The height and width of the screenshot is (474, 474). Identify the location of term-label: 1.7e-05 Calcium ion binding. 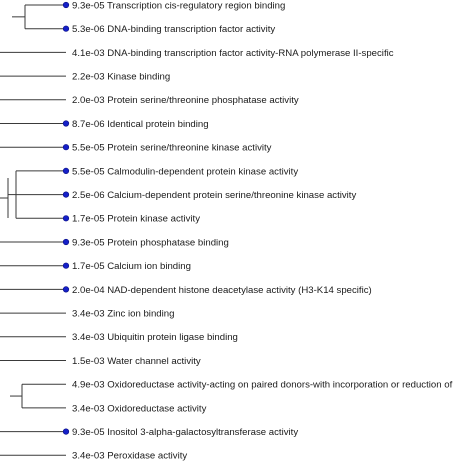
(131, 266).